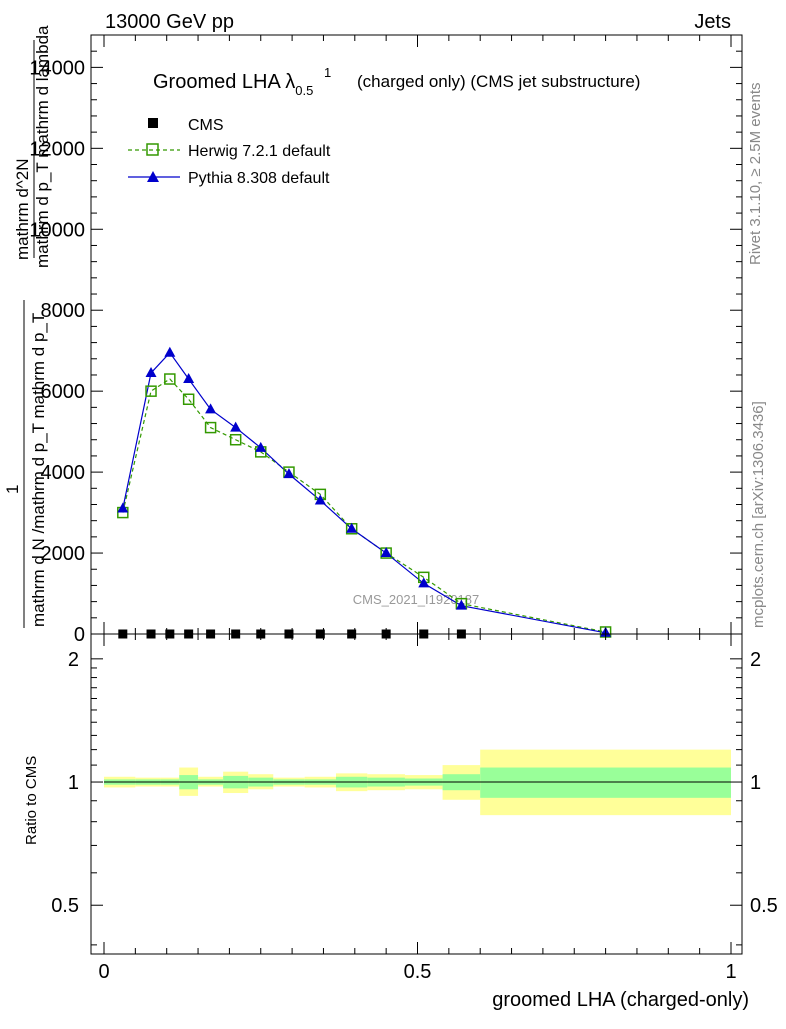  Describe the element at coordinates (79, 635) in the screenshot. I see `main-ytick-label: 0` at that location.